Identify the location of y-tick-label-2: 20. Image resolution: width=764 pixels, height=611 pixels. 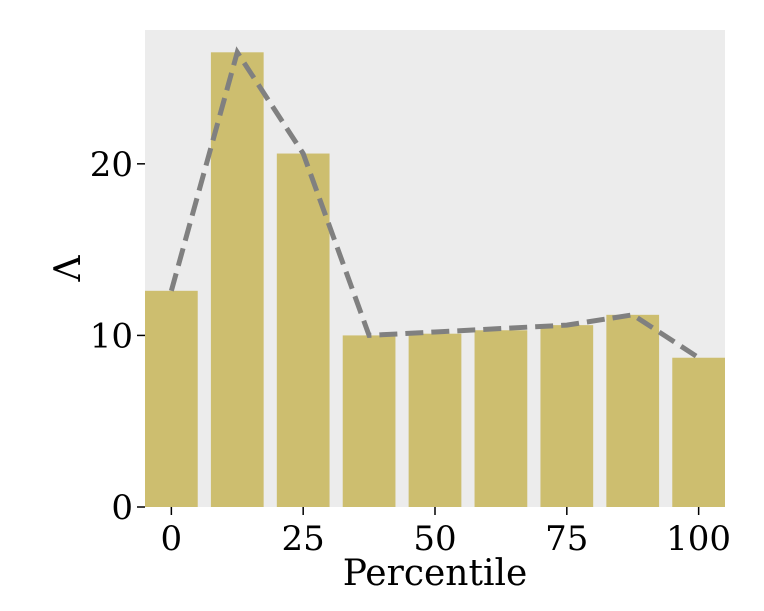
(111, 165).